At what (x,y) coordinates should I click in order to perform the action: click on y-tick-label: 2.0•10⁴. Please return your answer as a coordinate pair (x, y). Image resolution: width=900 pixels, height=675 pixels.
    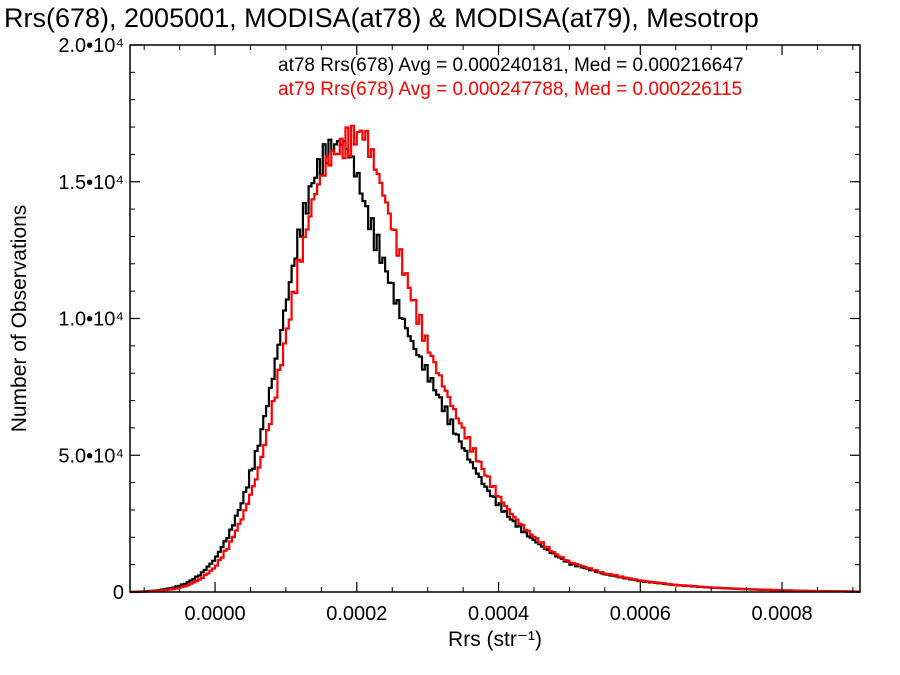
    Looking at the image, I should click on (91, 46).